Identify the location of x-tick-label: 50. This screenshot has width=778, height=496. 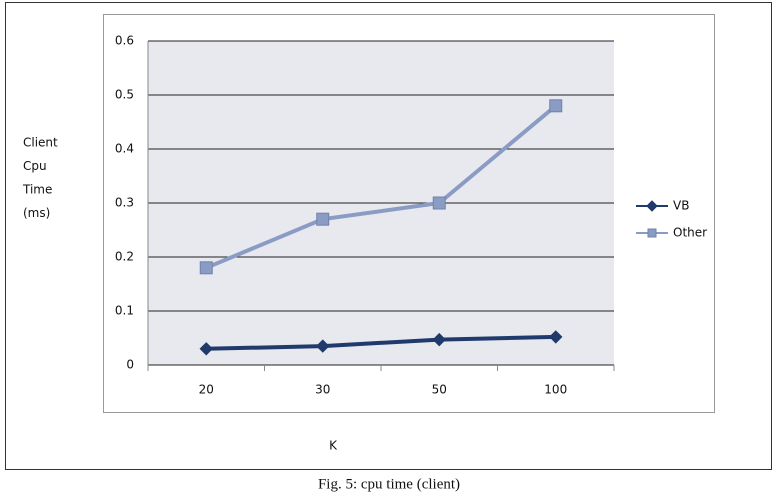
(439, 390).